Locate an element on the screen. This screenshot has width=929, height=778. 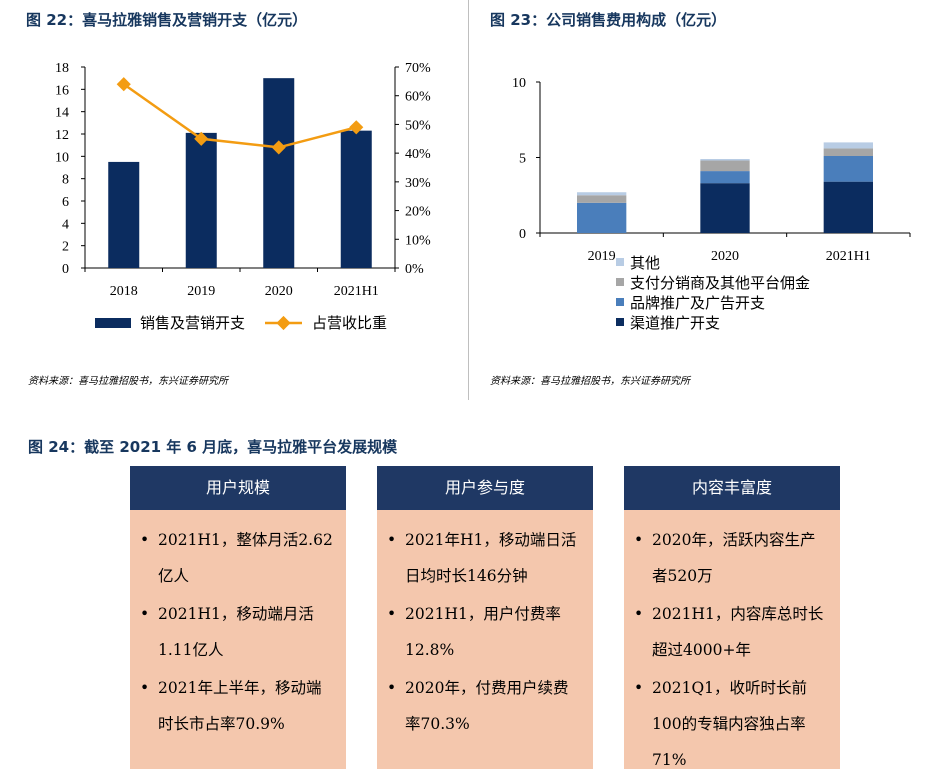
legend-bar-swatch is located at coordinates (113, 323).